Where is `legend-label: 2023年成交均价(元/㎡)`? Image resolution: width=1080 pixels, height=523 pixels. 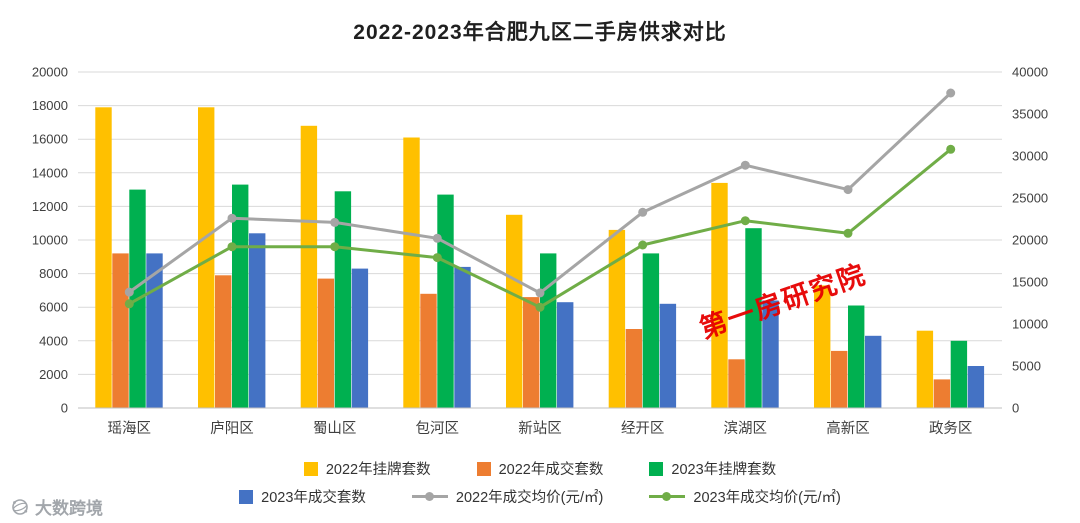
legend-label: 2023年成交均价(元/㎡) is located at coordinates (767, 498).